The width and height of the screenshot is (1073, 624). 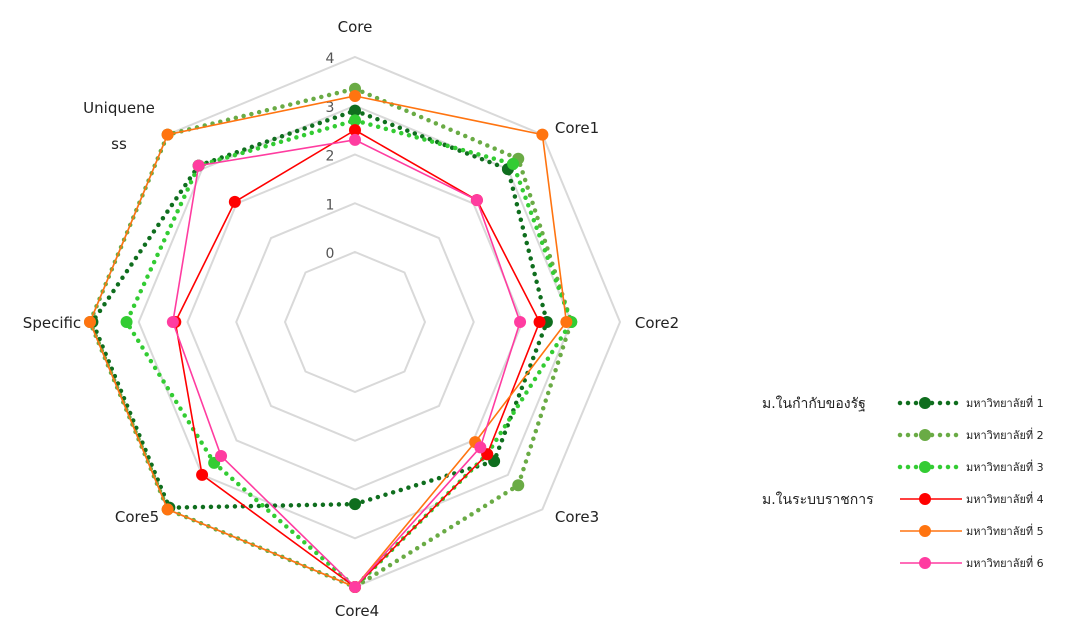 I want to click on legend-group-label: ม.ในกำกับของรัฐ, so click(x=814, y=403).